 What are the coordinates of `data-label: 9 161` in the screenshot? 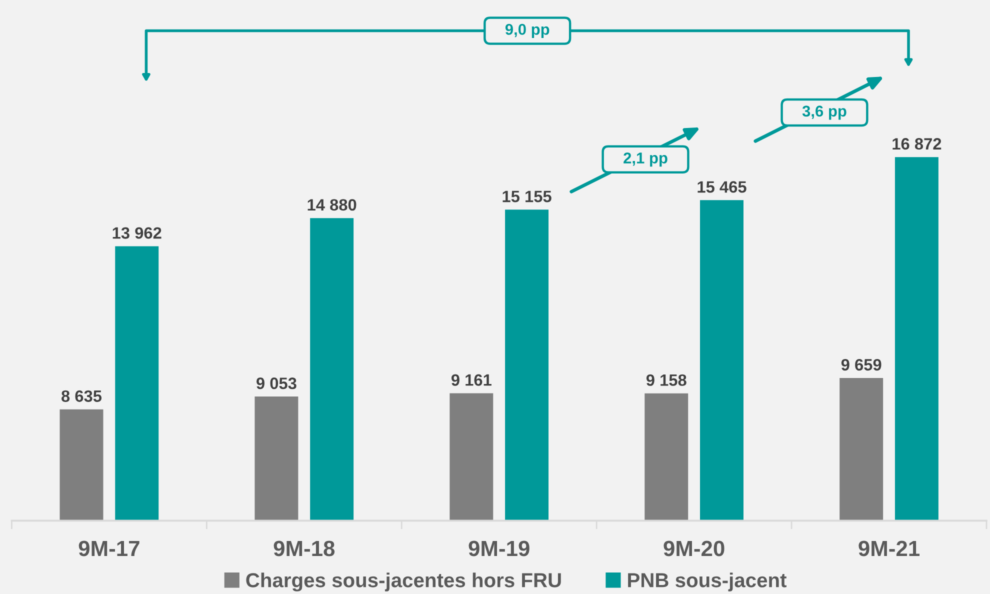 It's located at (471, 380).